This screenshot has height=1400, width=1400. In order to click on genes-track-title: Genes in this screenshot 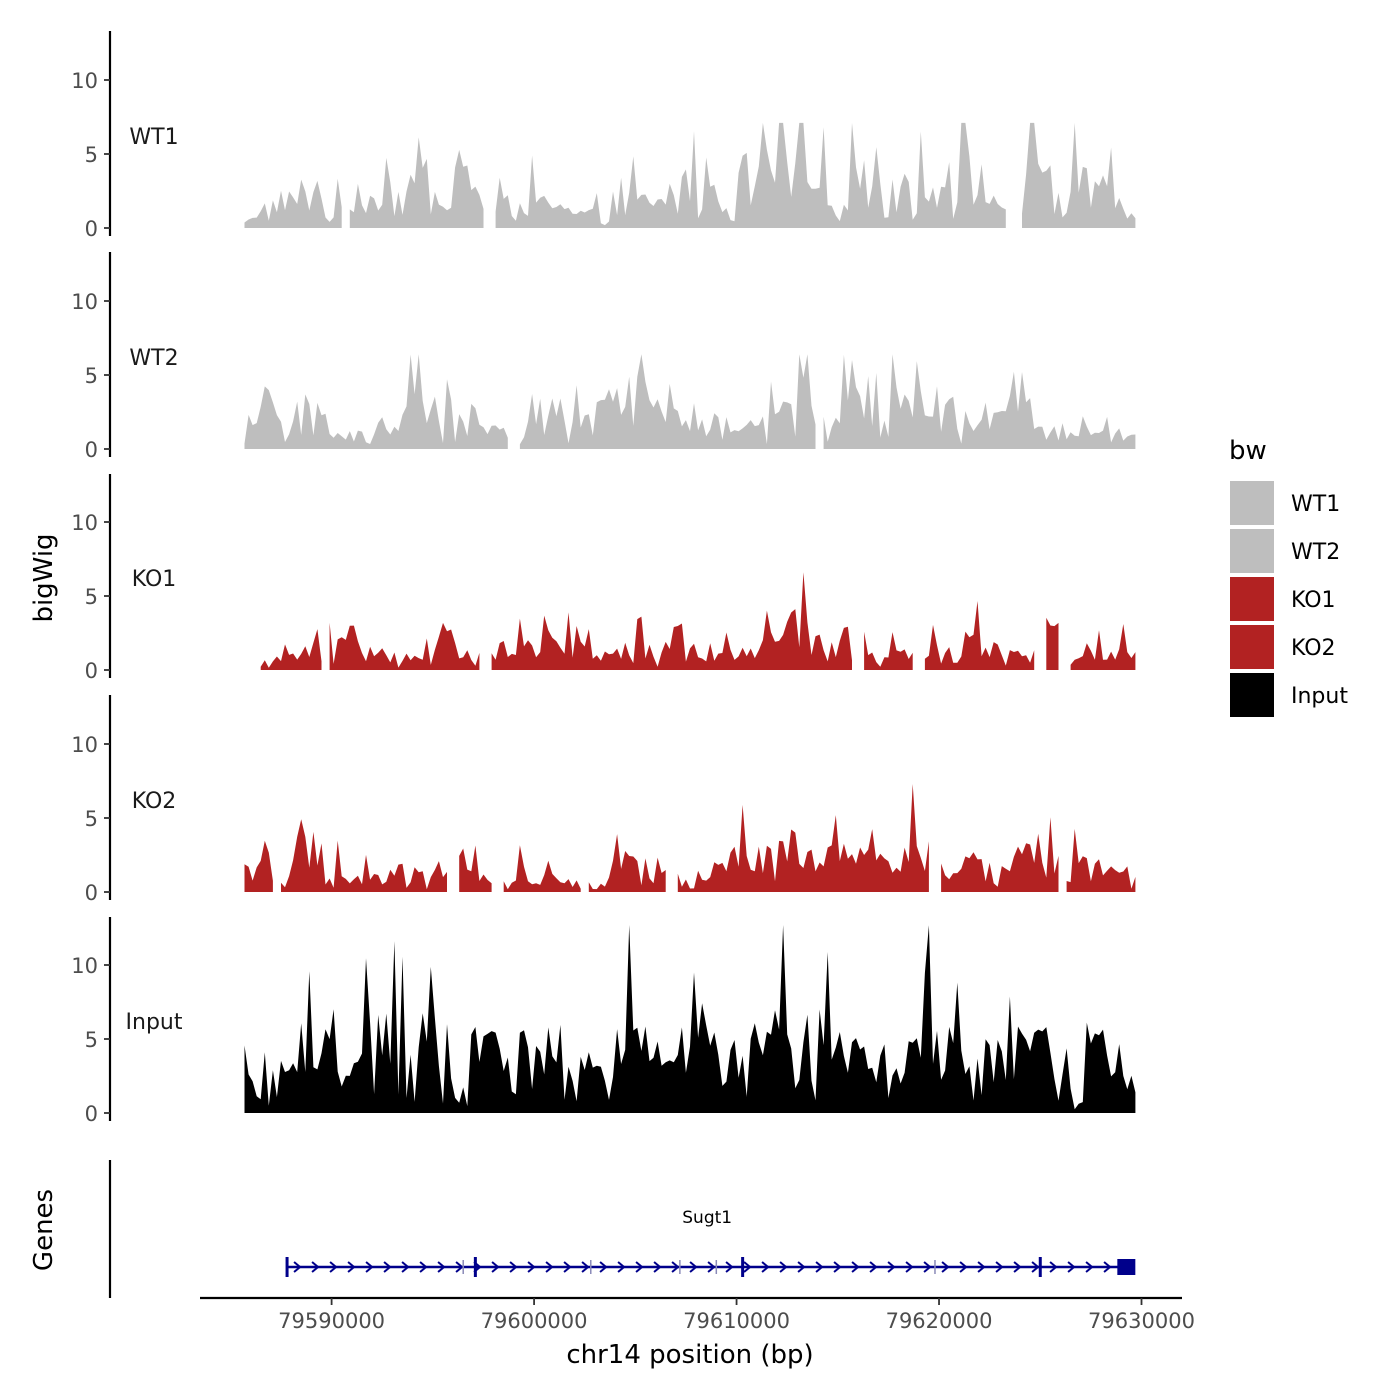, I will do `click(44, 1230)`.